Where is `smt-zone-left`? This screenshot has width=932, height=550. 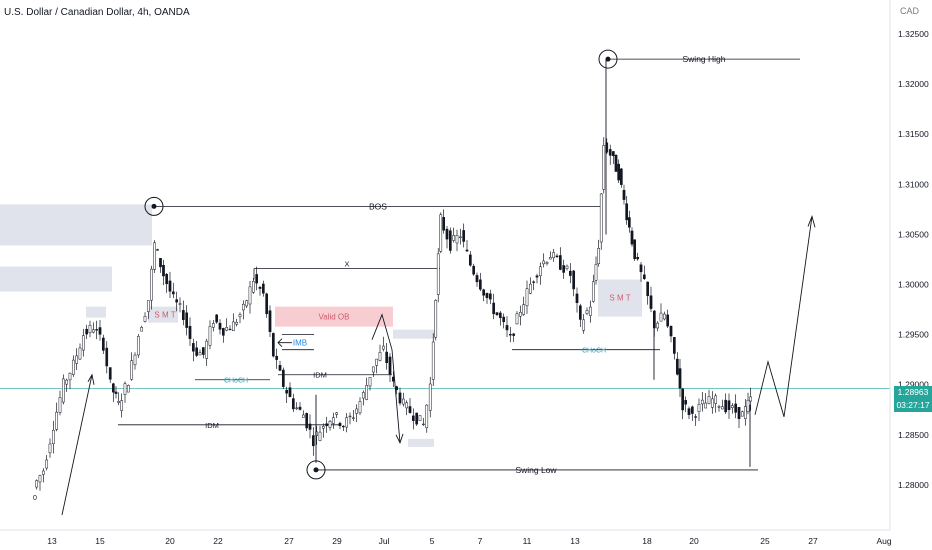 smt-zone-left is located at coordinates (163, 314).